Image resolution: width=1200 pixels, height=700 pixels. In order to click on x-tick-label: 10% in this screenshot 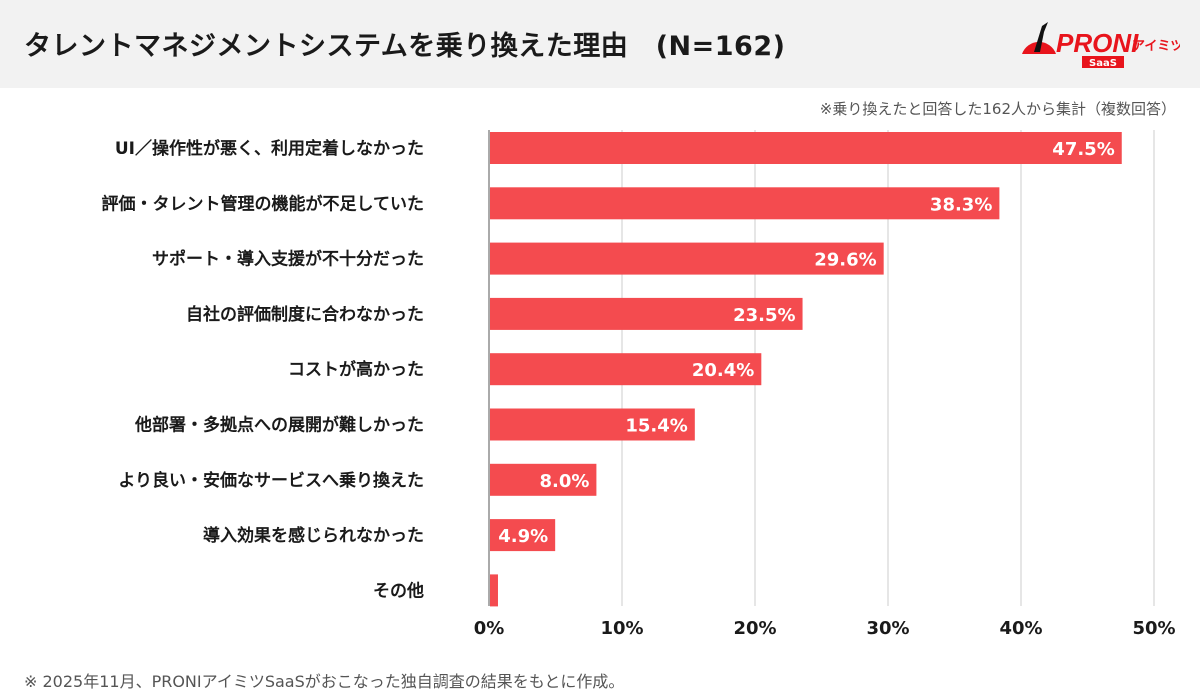, I will do `click(621, 628)`.